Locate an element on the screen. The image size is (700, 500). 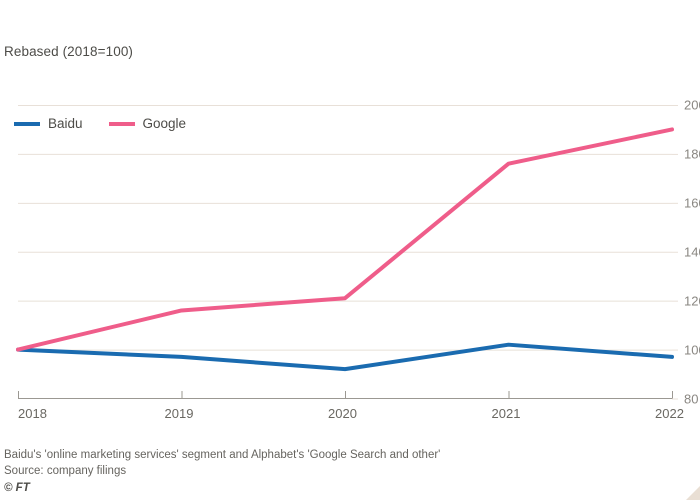
legend-label-google: Google is located at coordinates (164, 123).